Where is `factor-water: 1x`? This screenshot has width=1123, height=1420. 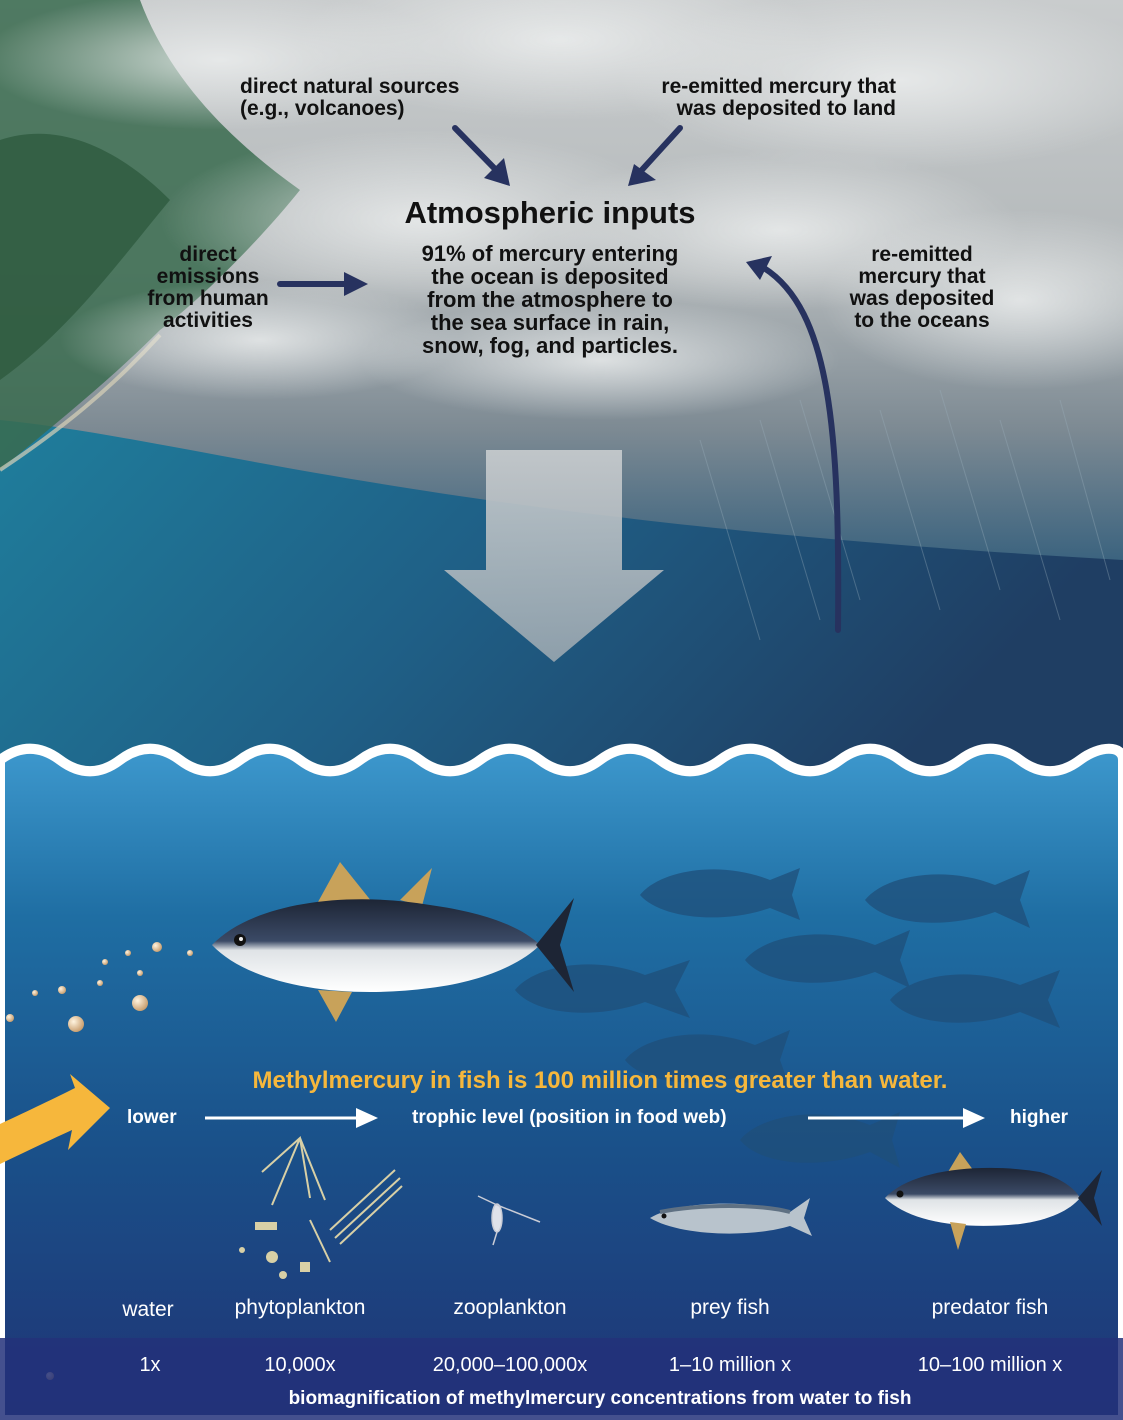 factor-water: 1x is located at coordinates (150, 1365).